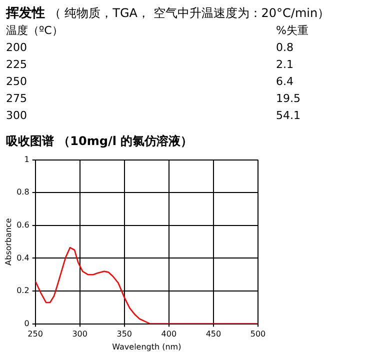  Describe the element at coordinates (285, 48) in the screenshot. I see `text: 0.8` at that location.